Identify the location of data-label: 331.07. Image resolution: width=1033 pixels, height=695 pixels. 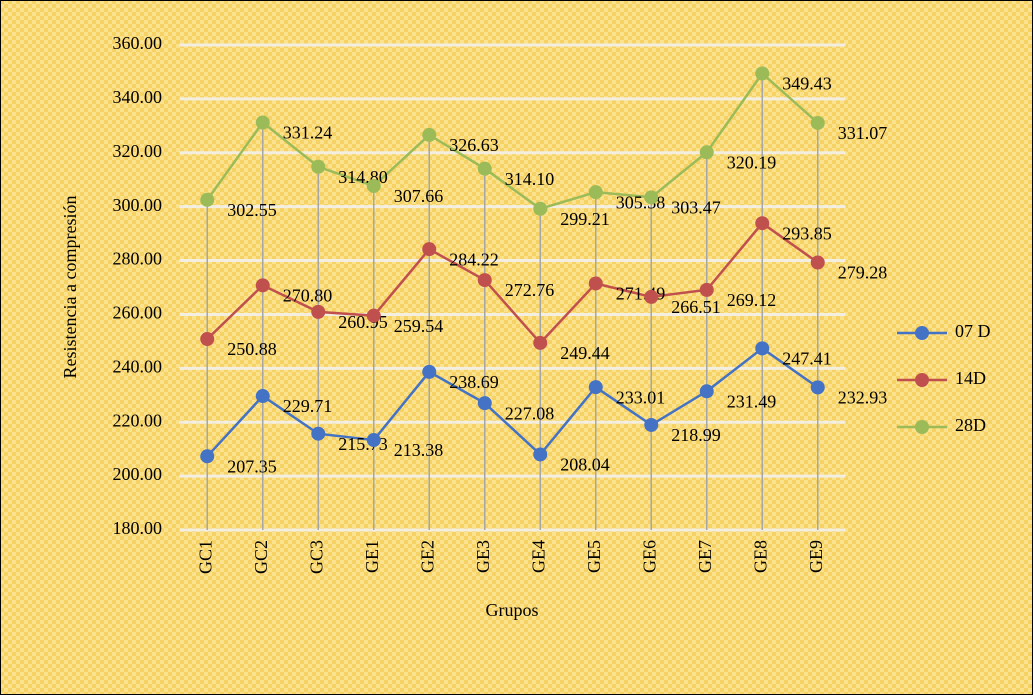
(863, 133).